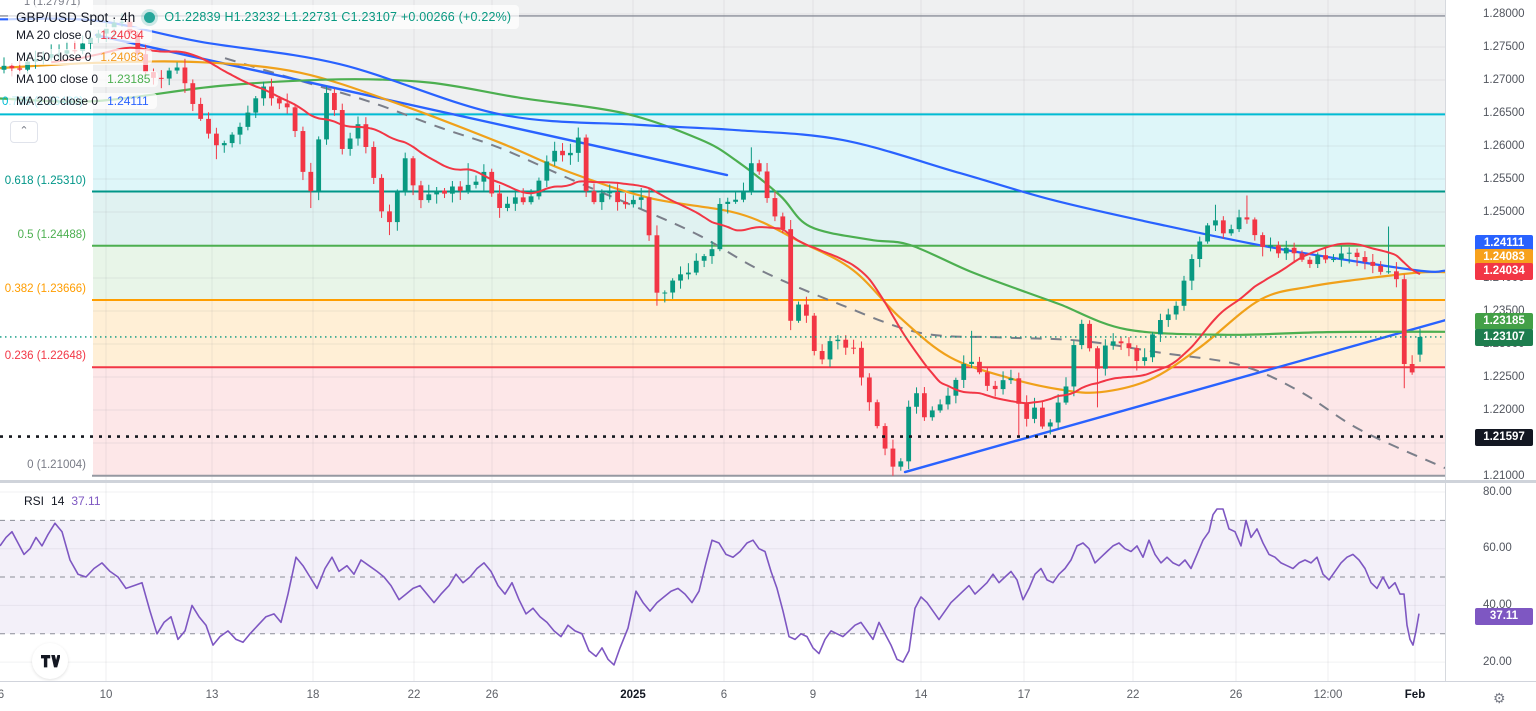  What do you see at coordinates (1415, 695) in the screenshot?
I see `time-tick-label: Feb` at bounding box center [1415, 695].